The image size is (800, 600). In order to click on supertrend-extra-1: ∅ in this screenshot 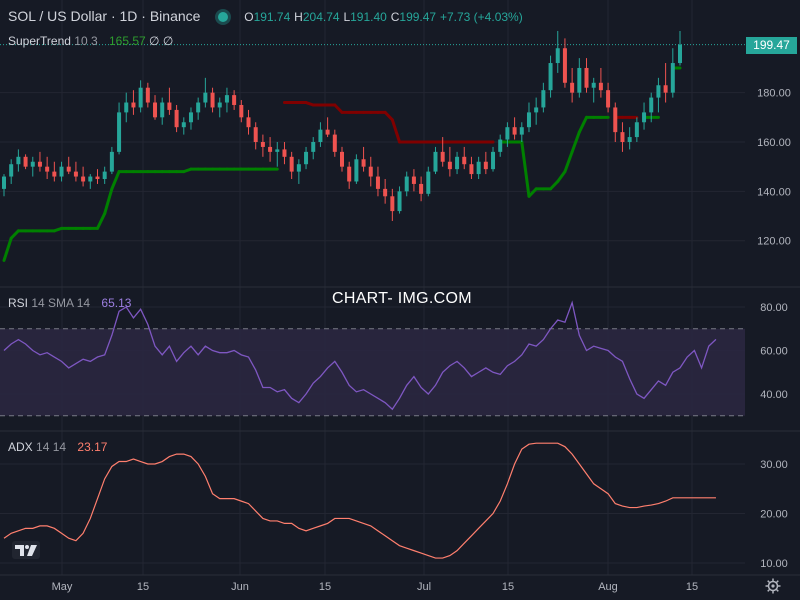, I will do `click(154, 41)`.